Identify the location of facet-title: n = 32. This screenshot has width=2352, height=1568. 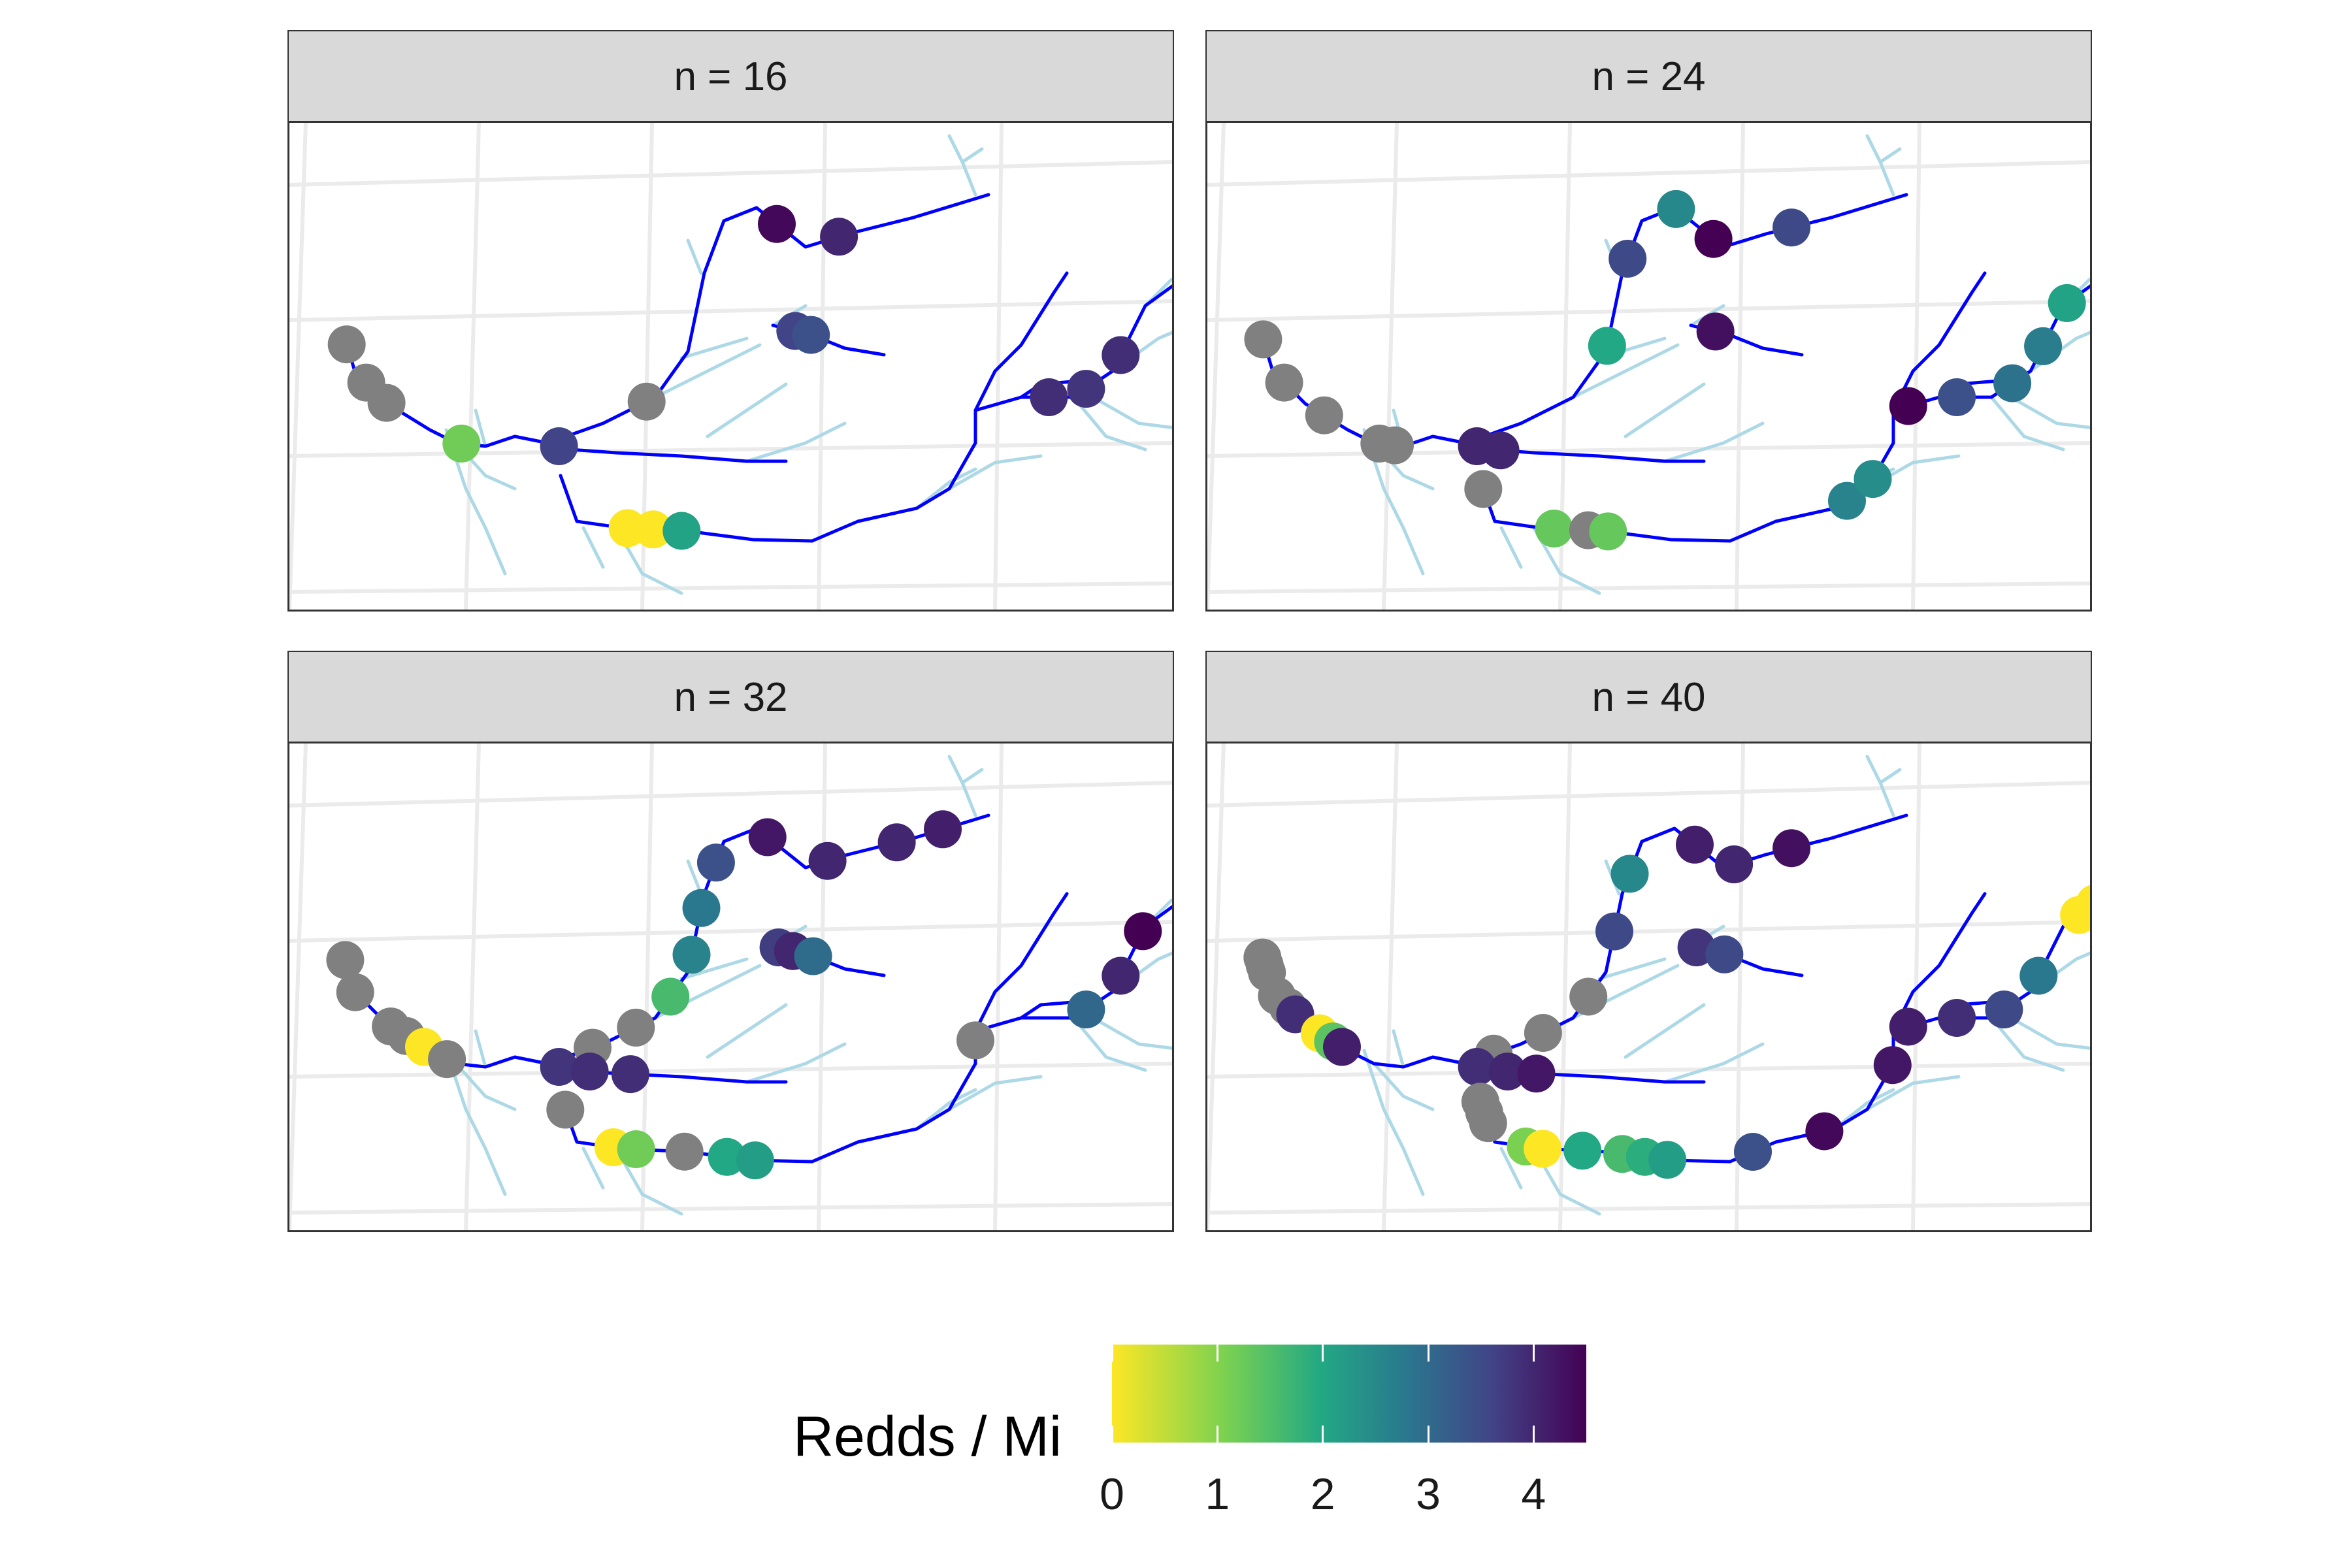
(731, 697).